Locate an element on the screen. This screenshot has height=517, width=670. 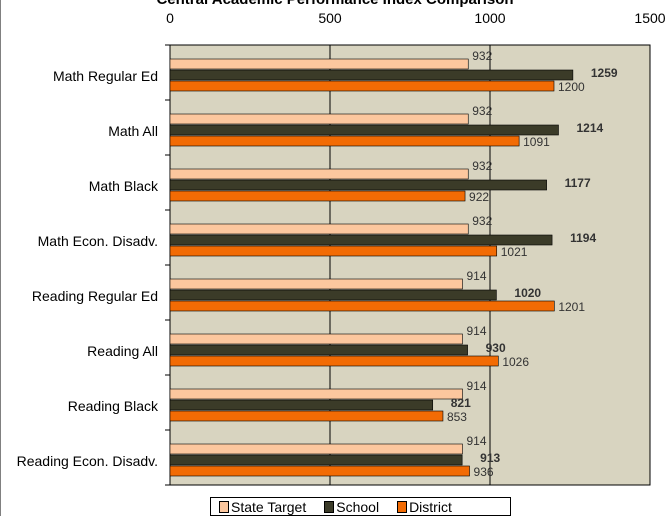
legend-item-district: District is located at coordinates (424, 507).